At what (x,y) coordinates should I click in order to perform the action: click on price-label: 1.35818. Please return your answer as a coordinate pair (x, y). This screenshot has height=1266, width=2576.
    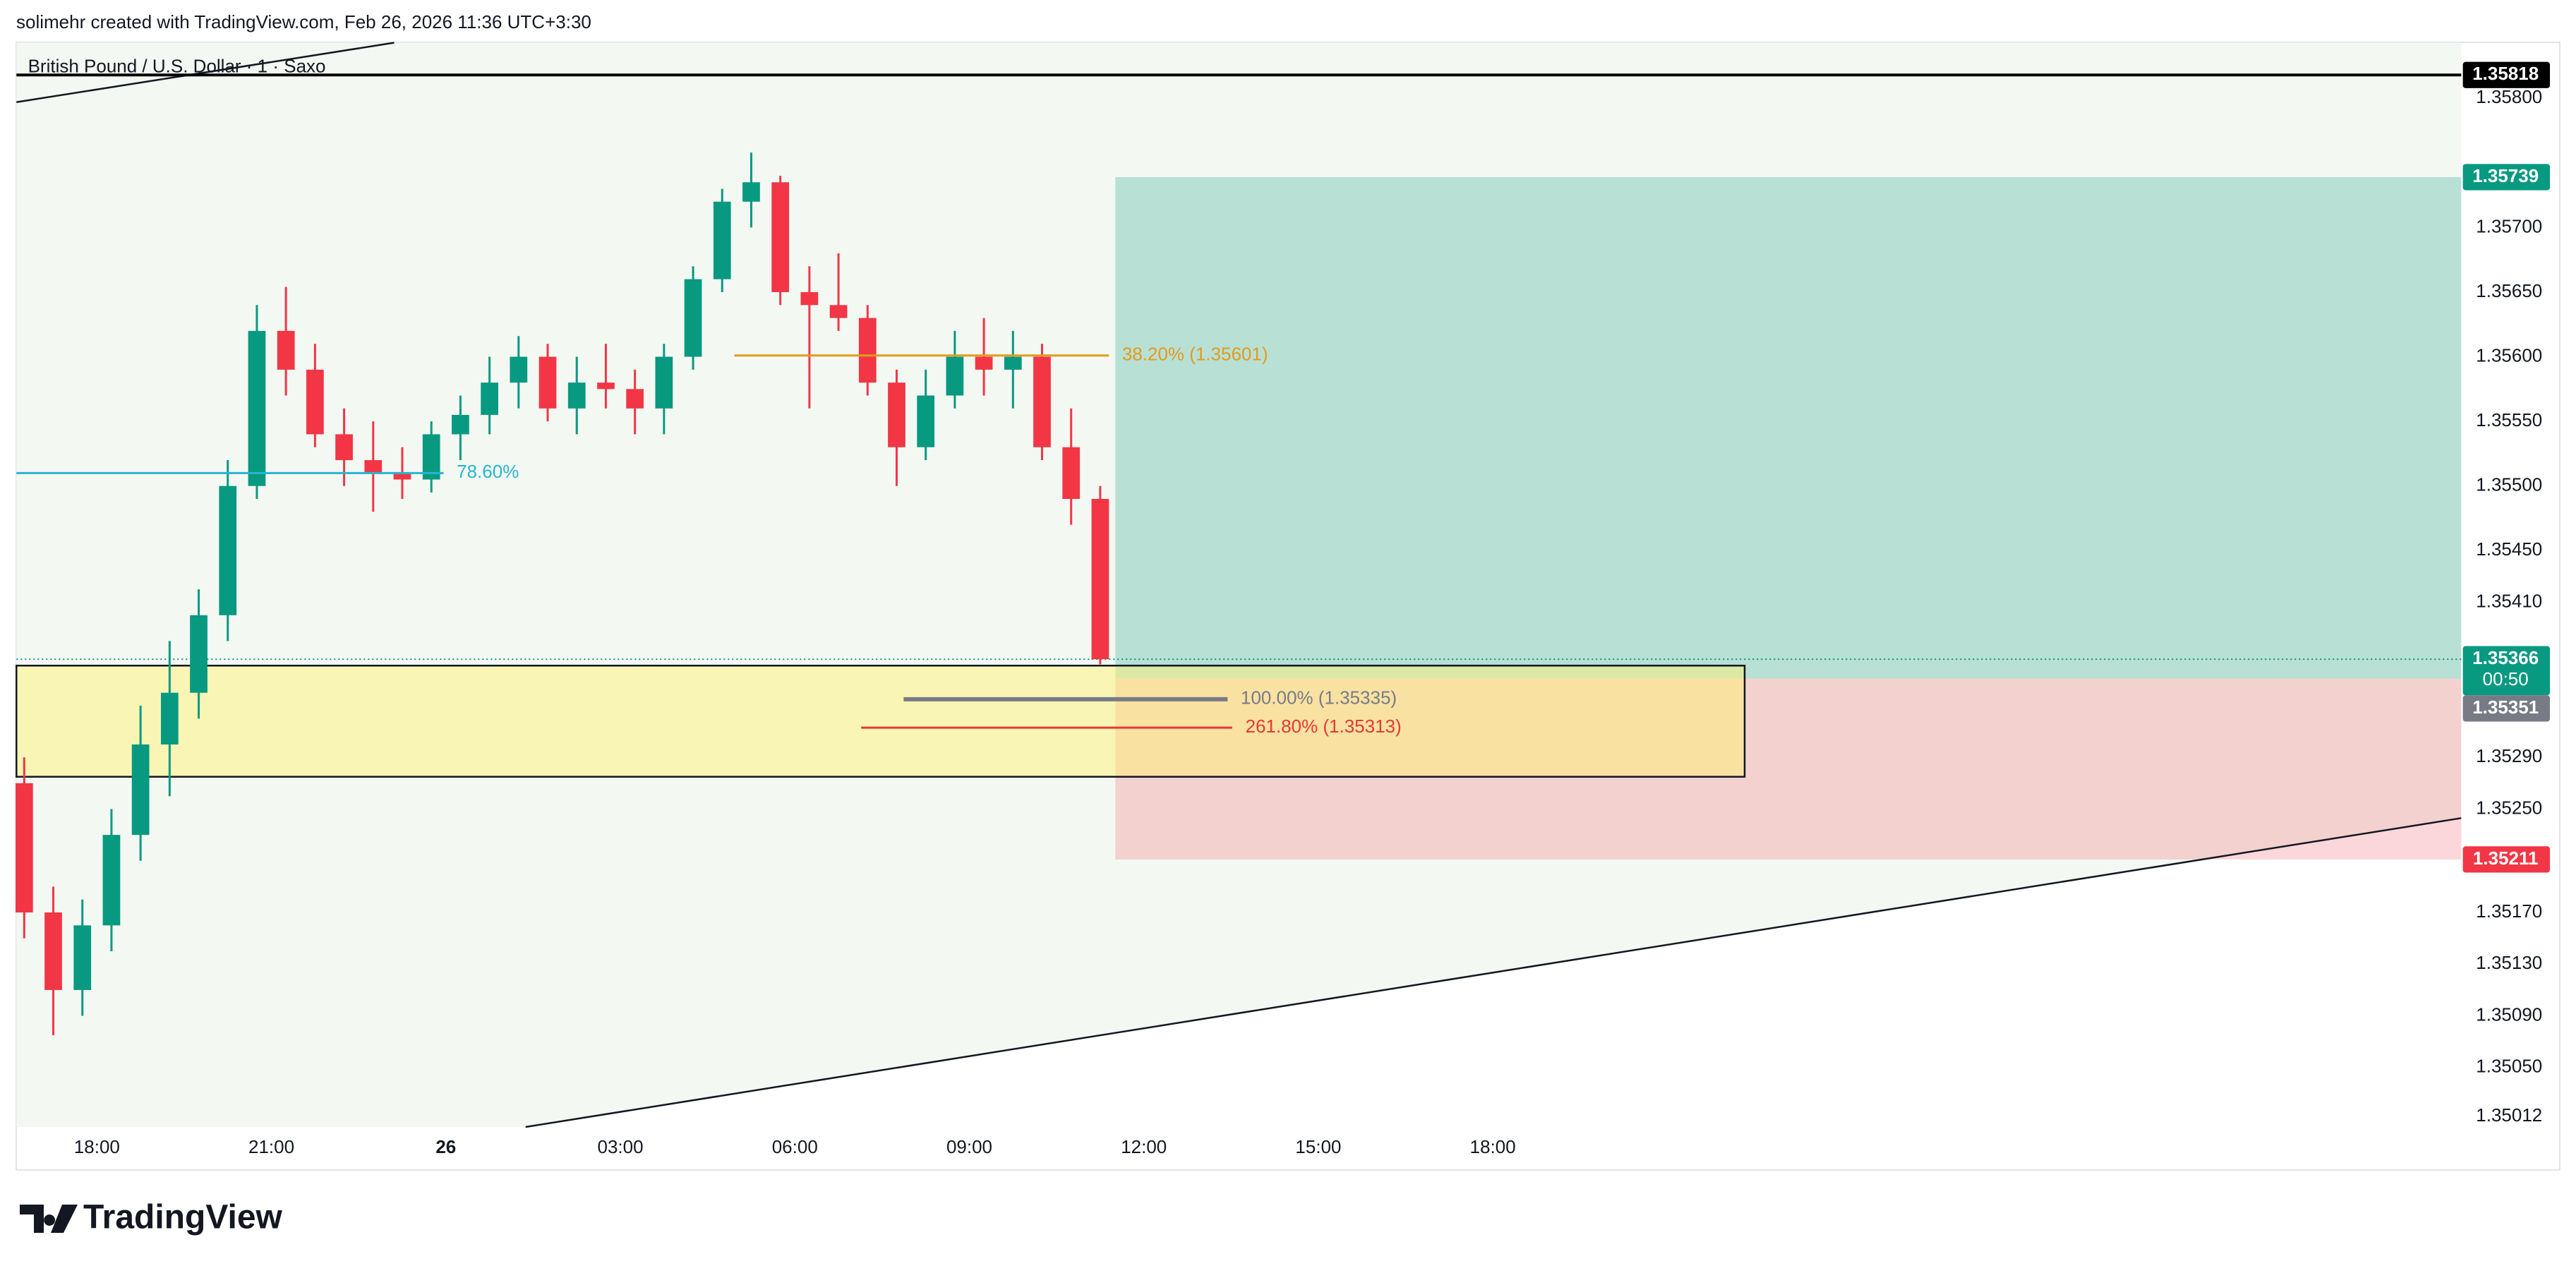
    Looking at the image, I should click on (2505, 73).